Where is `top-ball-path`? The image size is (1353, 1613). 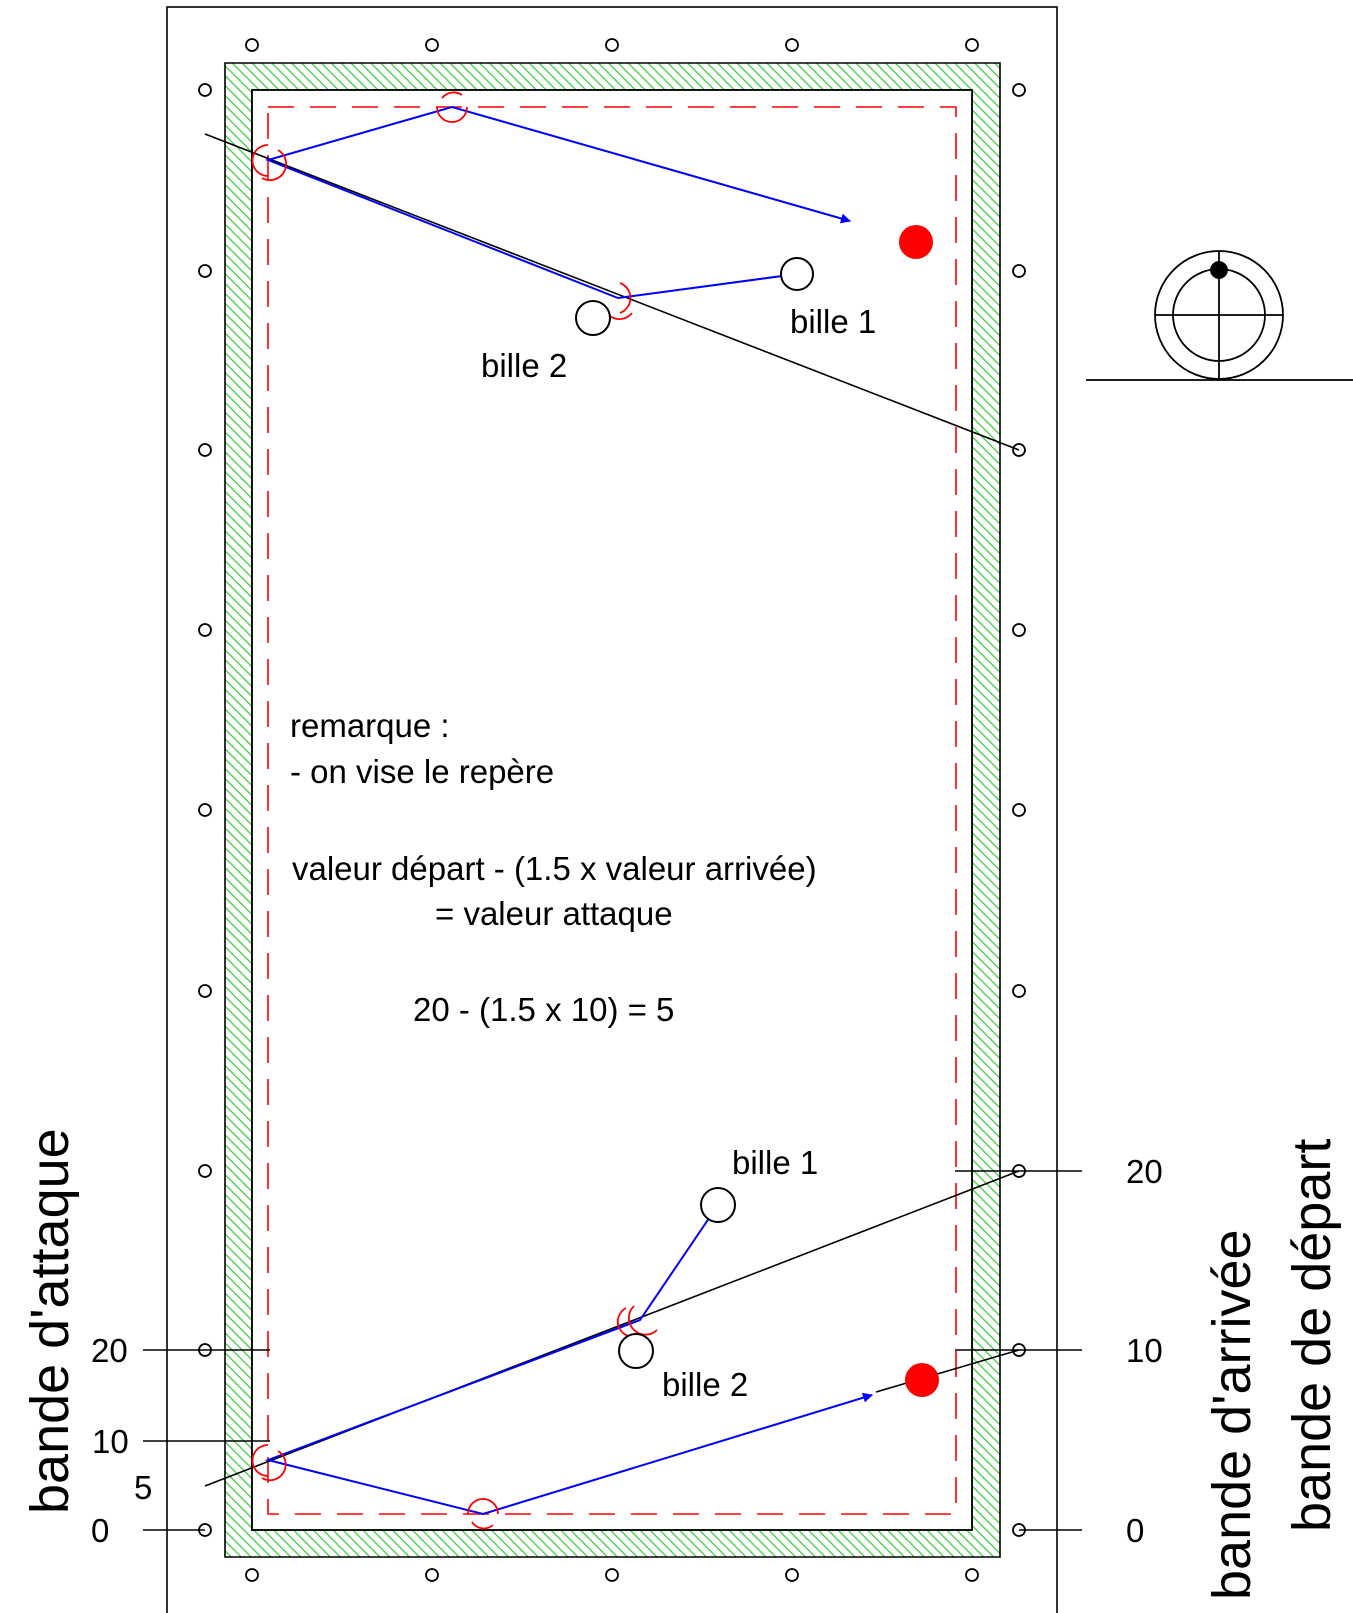 top-ball-path is located at coordinates (557, 202).